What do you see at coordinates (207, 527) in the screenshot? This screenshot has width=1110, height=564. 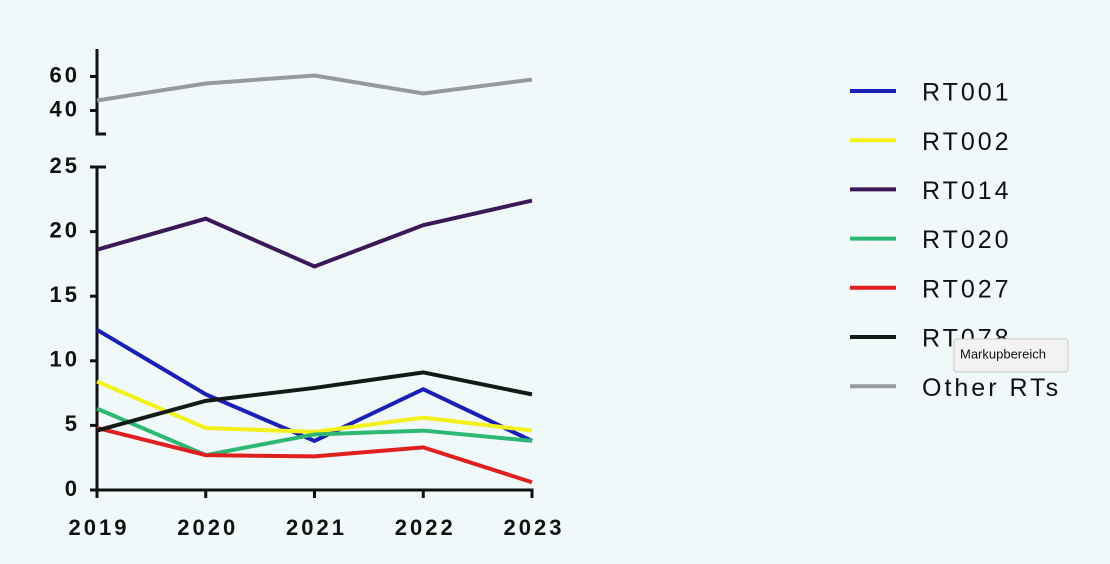 I see `x-tick-label: 2020` at bounding box center [207, 527].